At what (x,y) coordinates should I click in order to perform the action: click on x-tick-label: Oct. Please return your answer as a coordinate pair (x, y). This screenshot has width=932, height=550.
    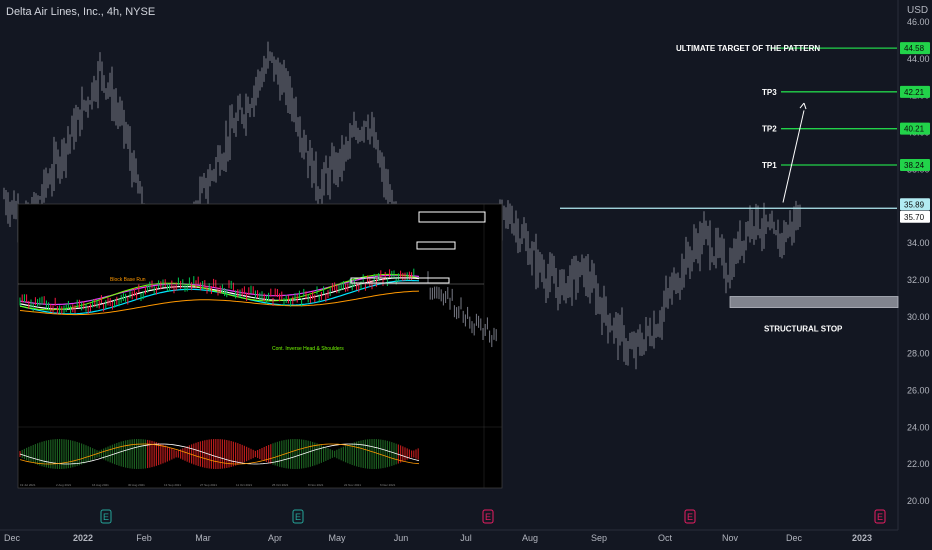
    Looking at the image, I should click on (665, 538).